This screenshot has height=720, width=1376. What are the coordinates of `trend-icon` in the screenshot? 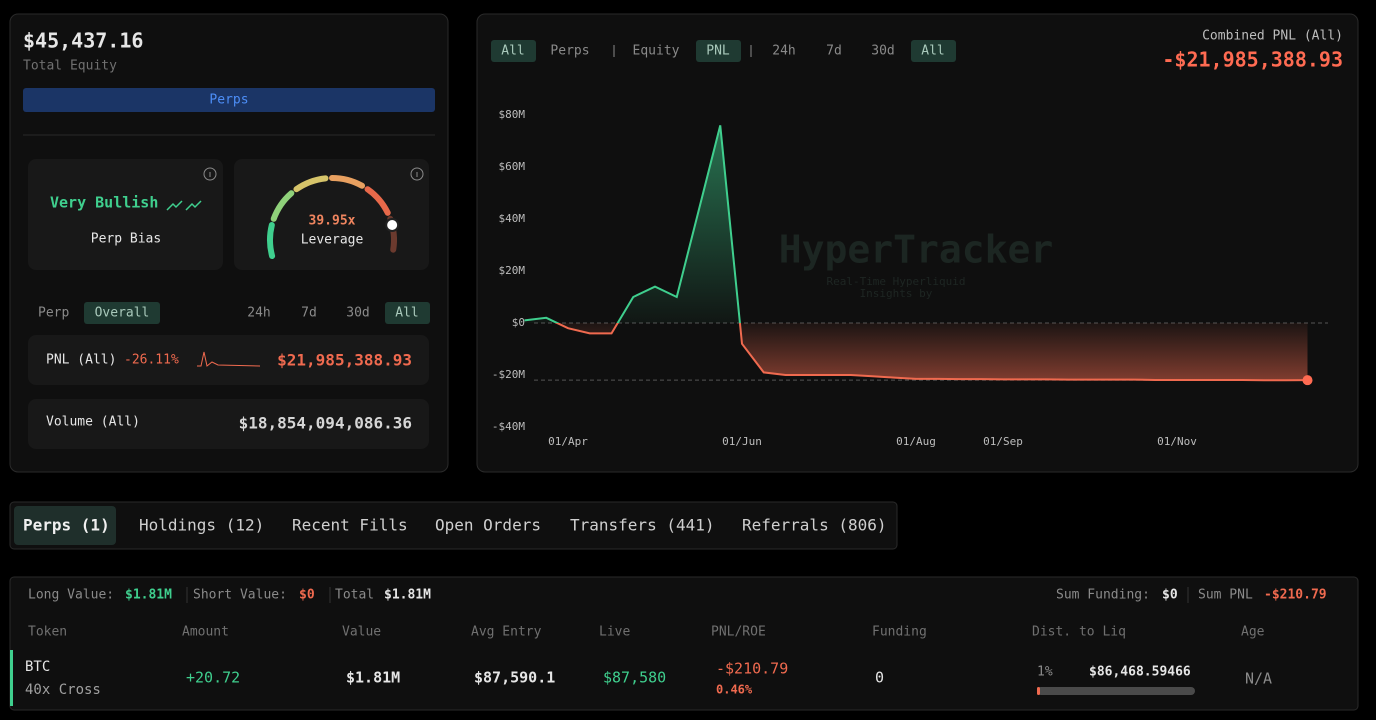 It's located at (184, 205).